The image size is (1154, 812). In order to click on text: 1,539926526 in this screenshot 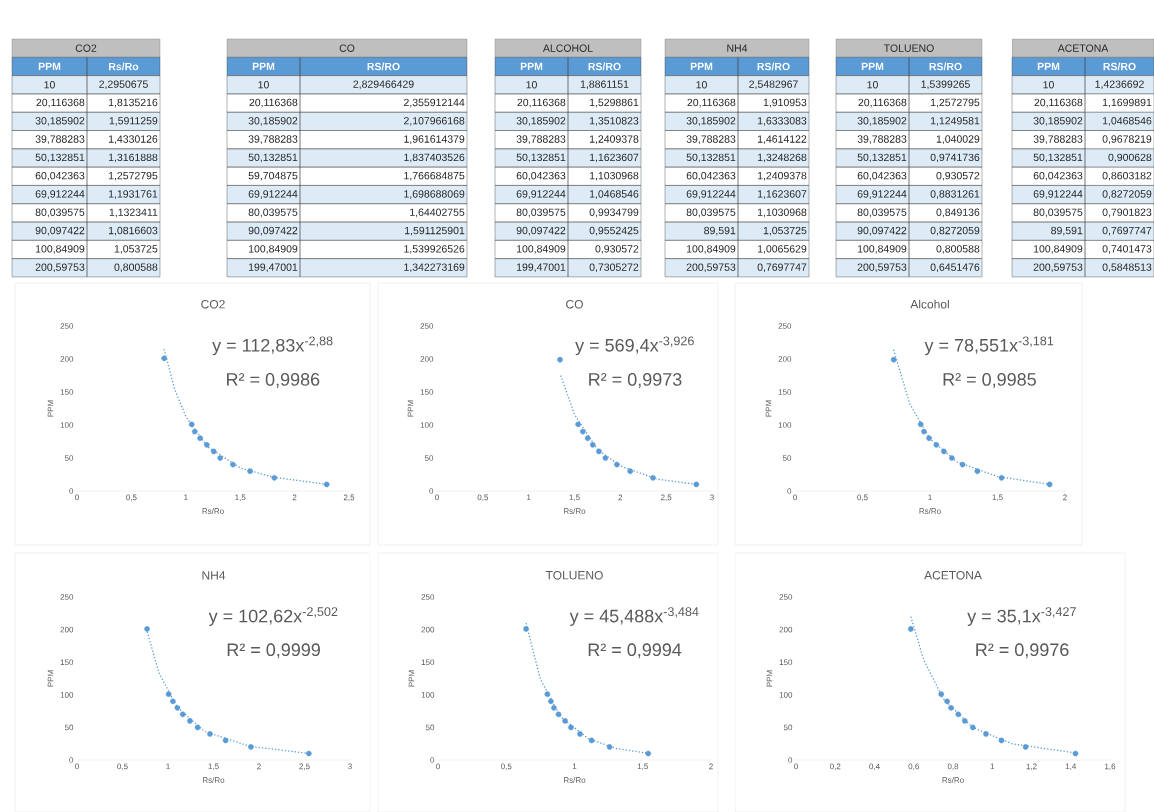, I will do `click(434, 249)`.